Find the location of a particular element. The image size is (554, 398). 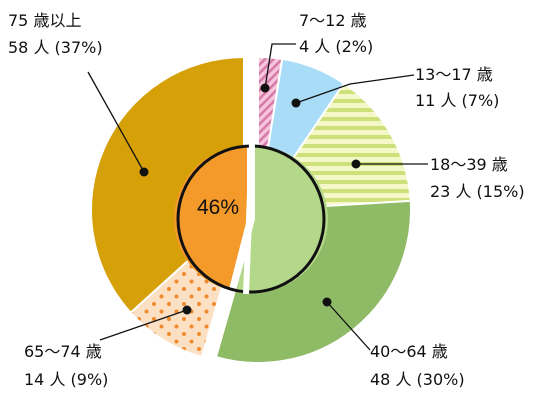

label-40-64: 40〜64 歳 48 人 (30%) is located at coordinates (417, 365).